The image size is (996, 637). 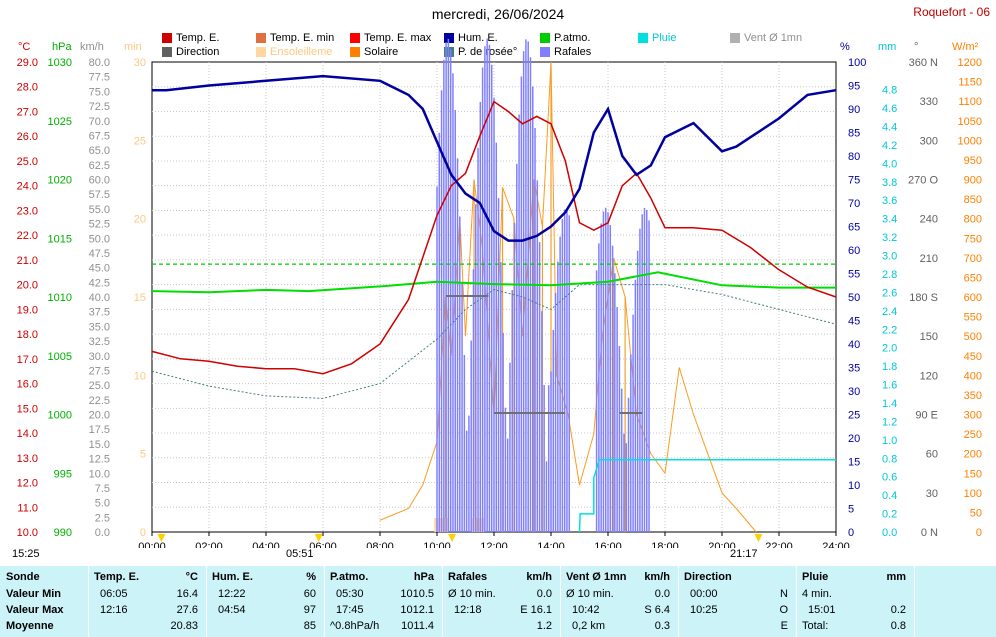 I want to click on hum-tick-label: 80, so click(x=854, y=157).